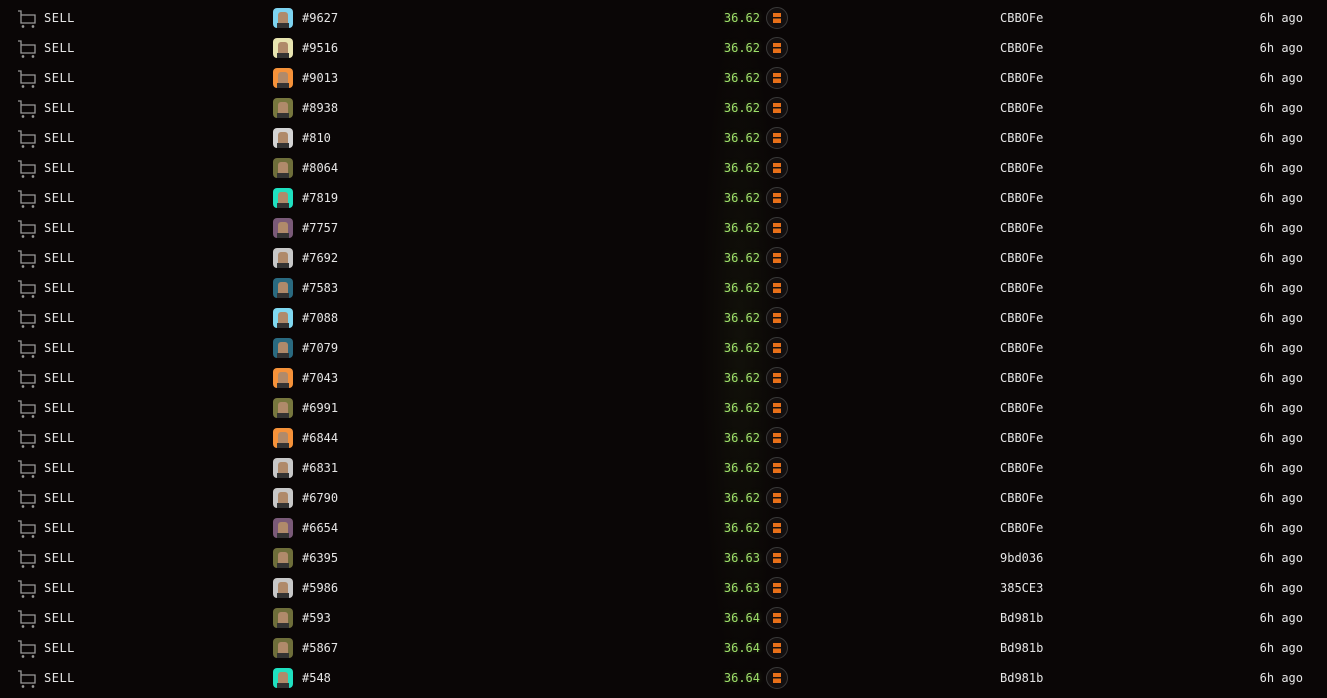  What do you see at coordinates (320, 468) in the screenshot?
I see `token-id-link: #6831` at bounding box center [320, 468].